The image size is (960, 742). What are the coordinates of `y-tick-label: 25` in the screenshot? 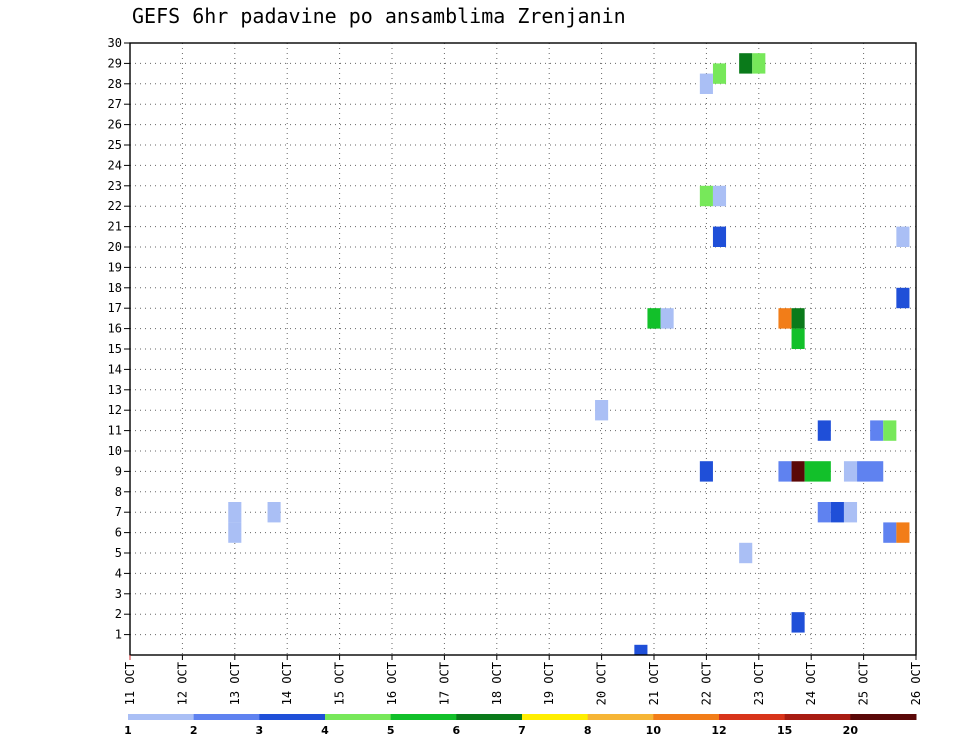 It's located at (115, 145).